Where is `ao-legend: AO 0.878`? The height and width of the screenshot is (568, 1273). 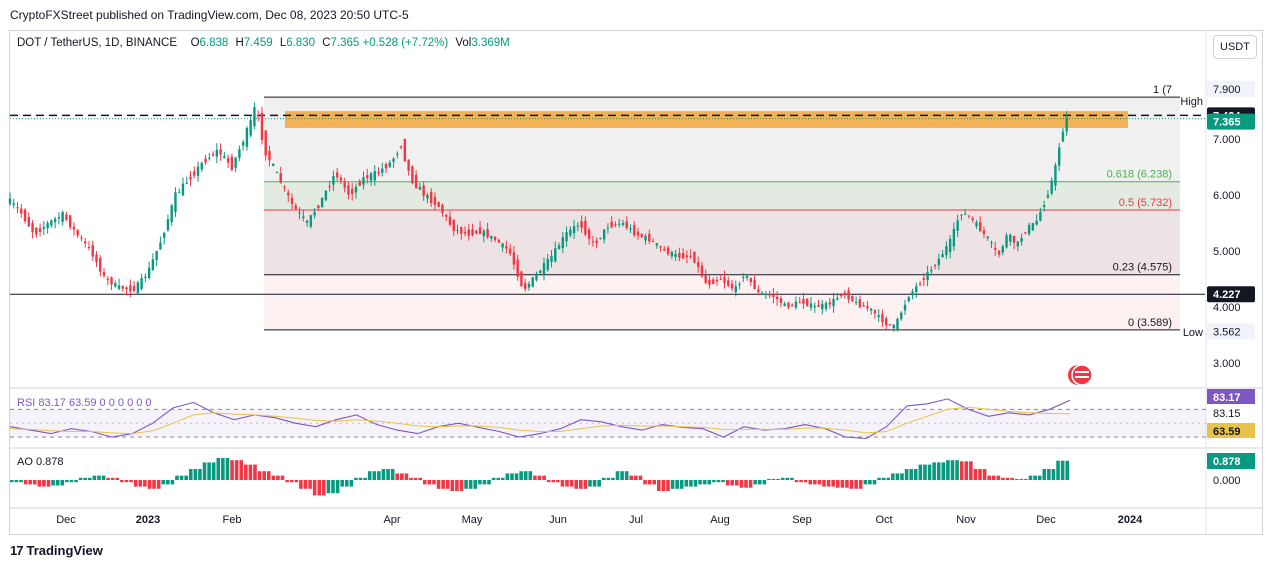 ao-legend: AO 0.878 is located at coordinates (40, 462).